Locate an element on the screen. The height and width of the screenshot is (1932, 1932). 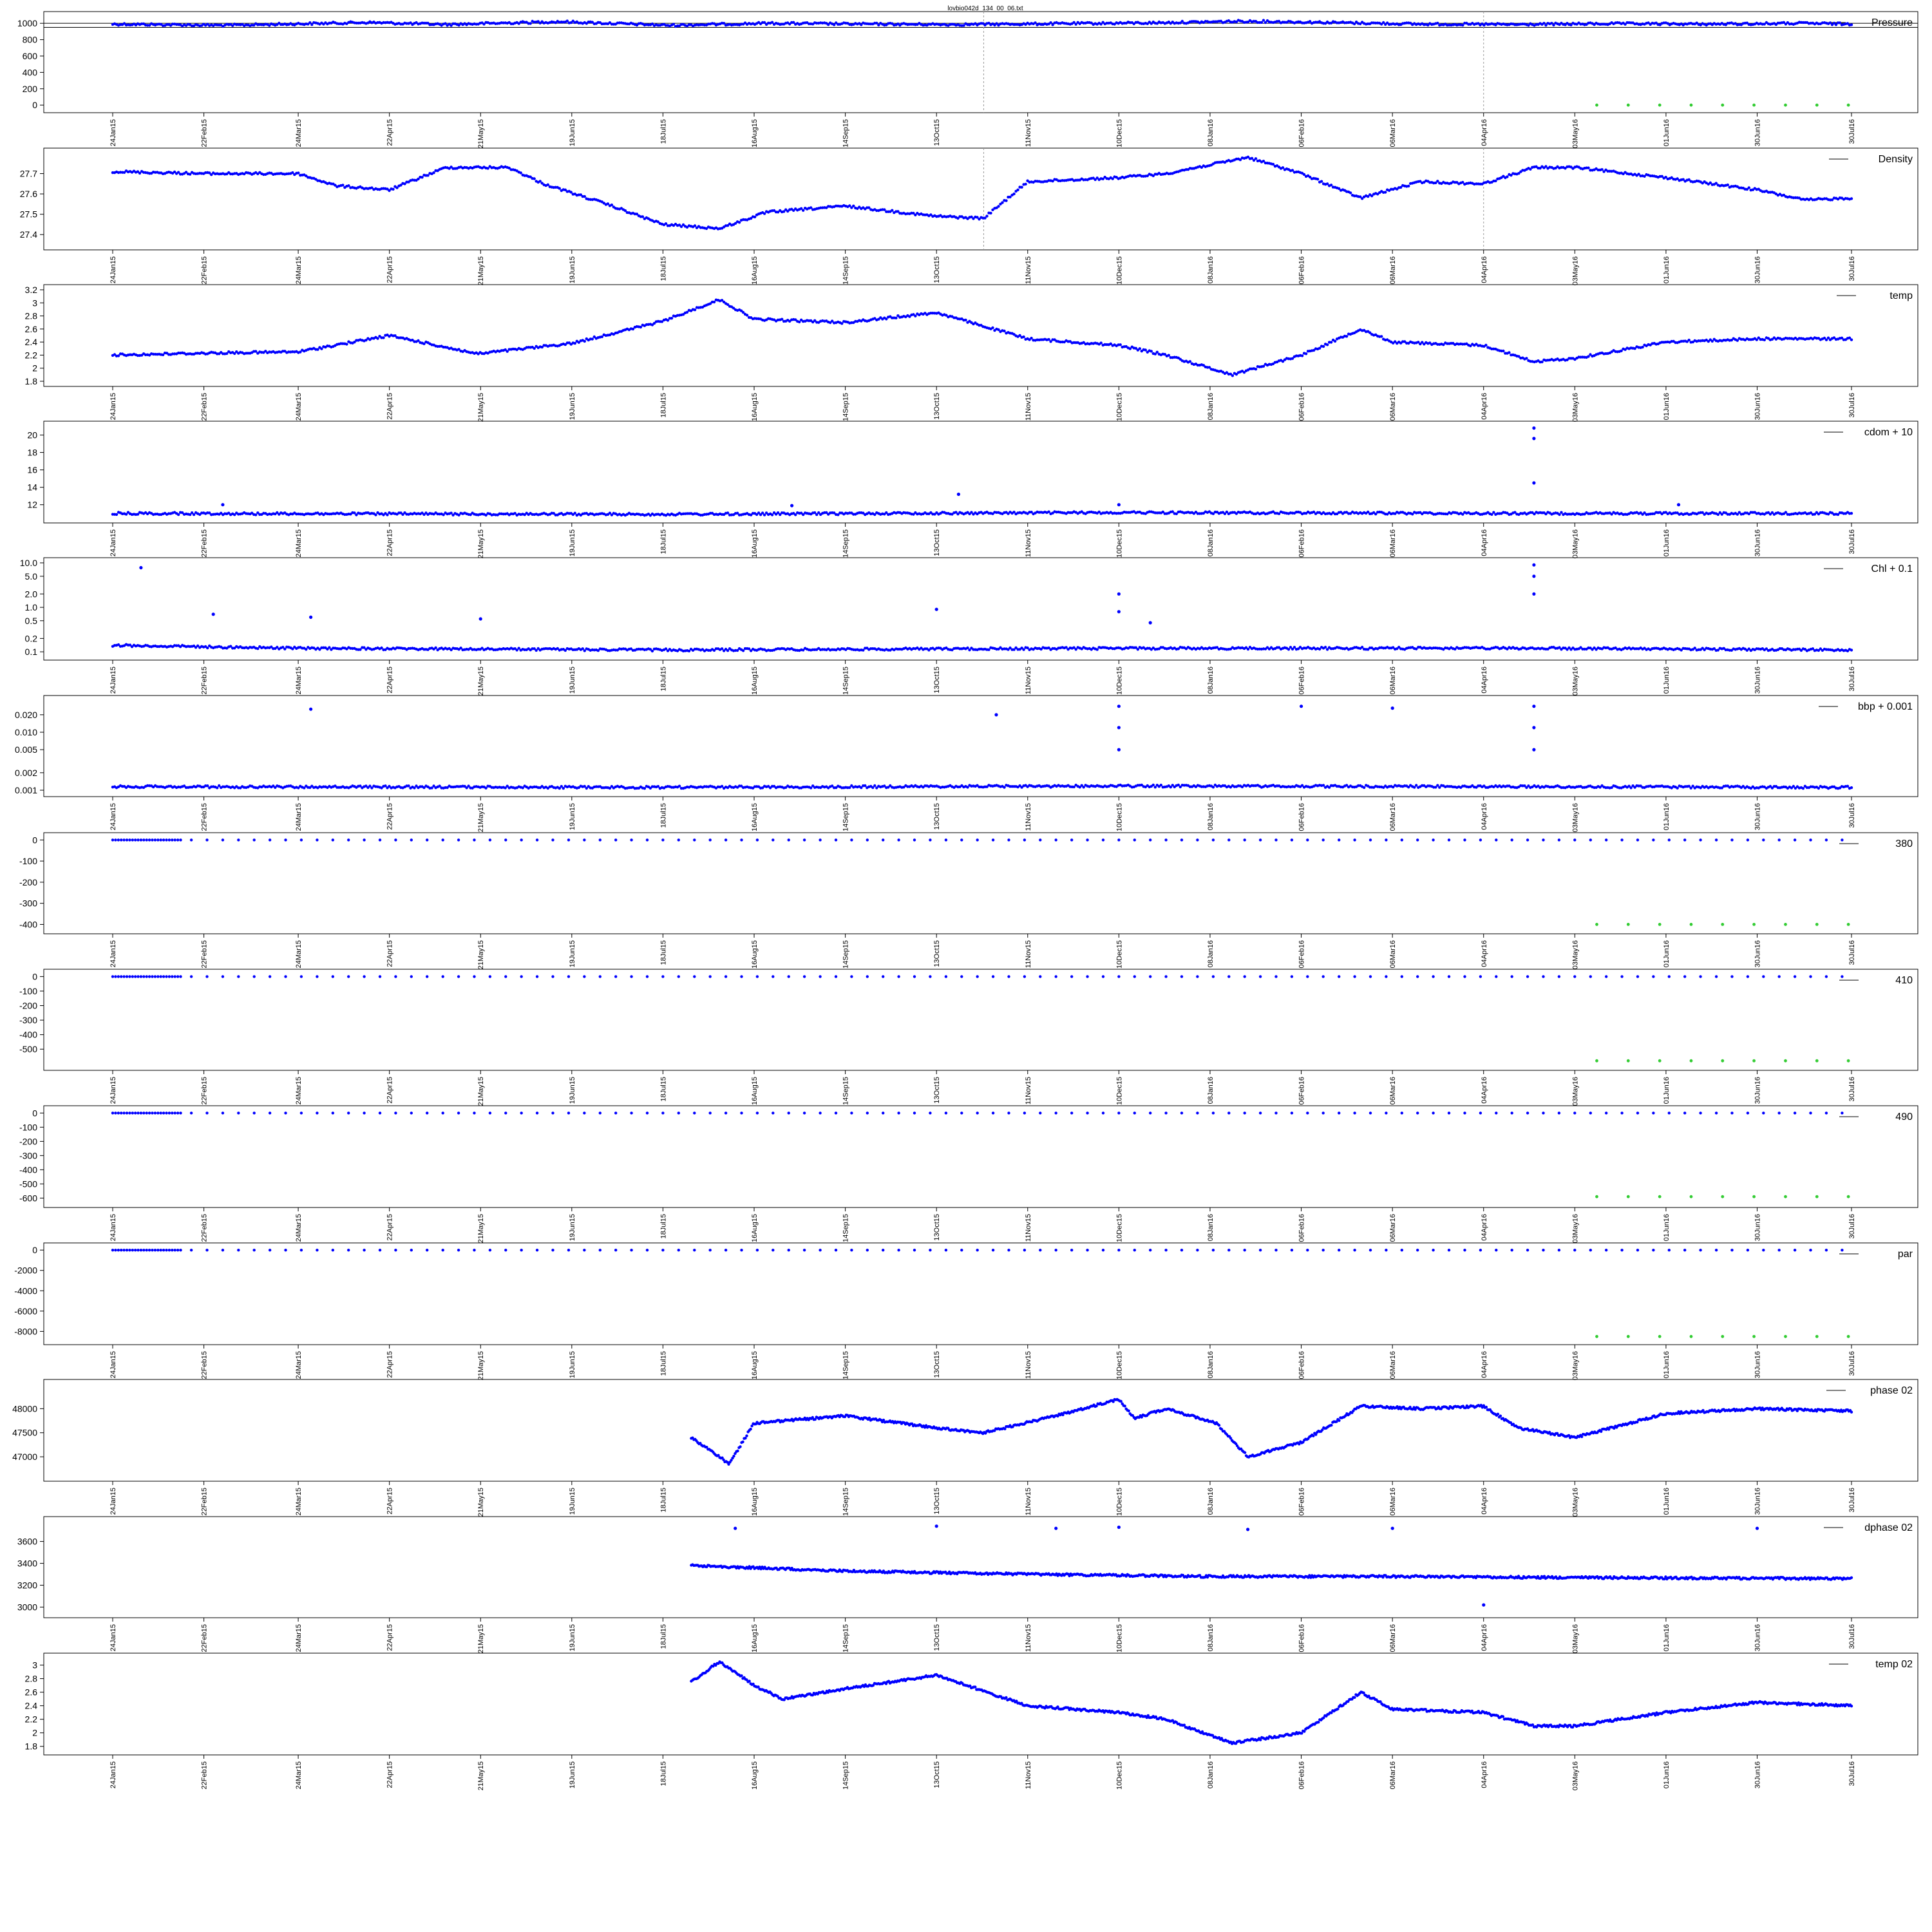
y-tick-label: 0.020 is located at coordinates (26, 715).